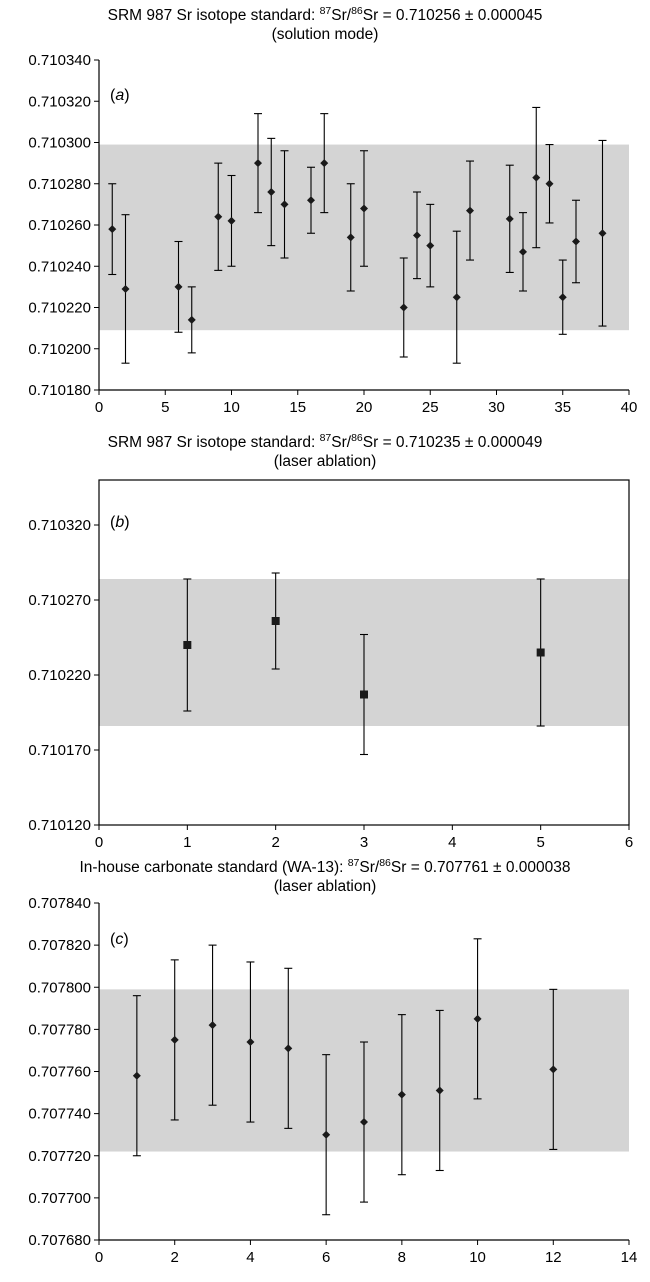 This screenshot has height=1282, width=650. What do you see at coordinates (402, 1257) in the screenshot?
I see `x-tick-label: 8` at bounding box center [402, 1257].